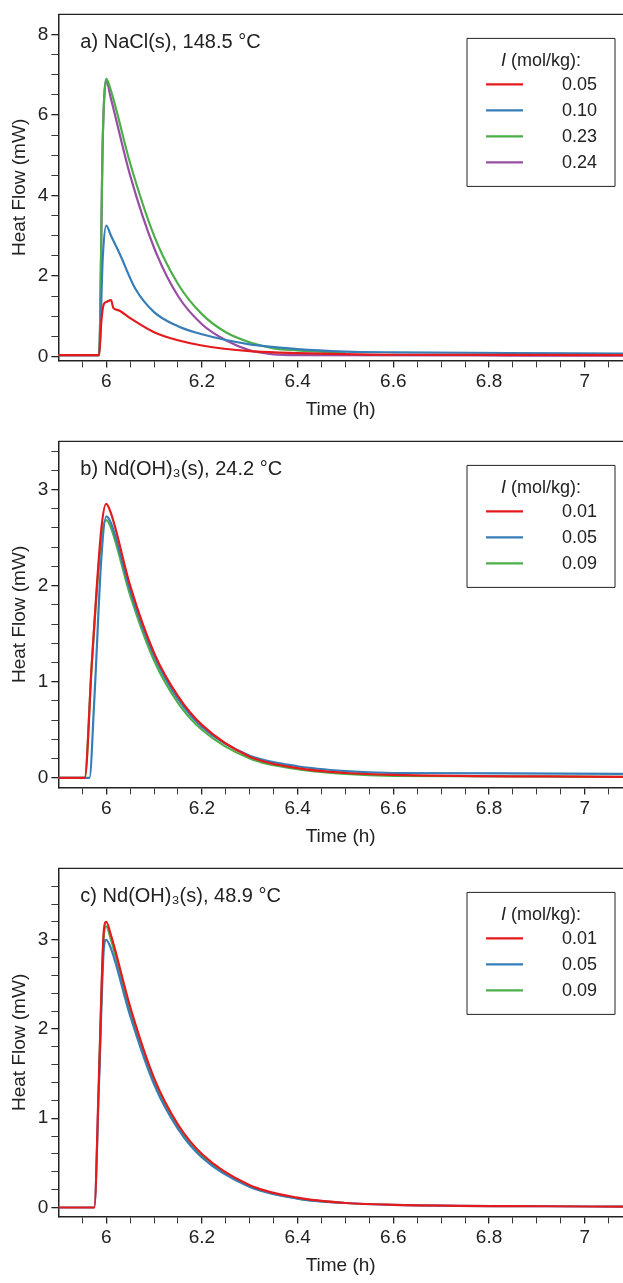 Image resolution: width=623 pixels, height=1283 pixels. What do you see at coordinates (170, 41) in the screenshot?
I see `text: a) NaCl(s), 148.5 °C` at bounding box center [170, 41].